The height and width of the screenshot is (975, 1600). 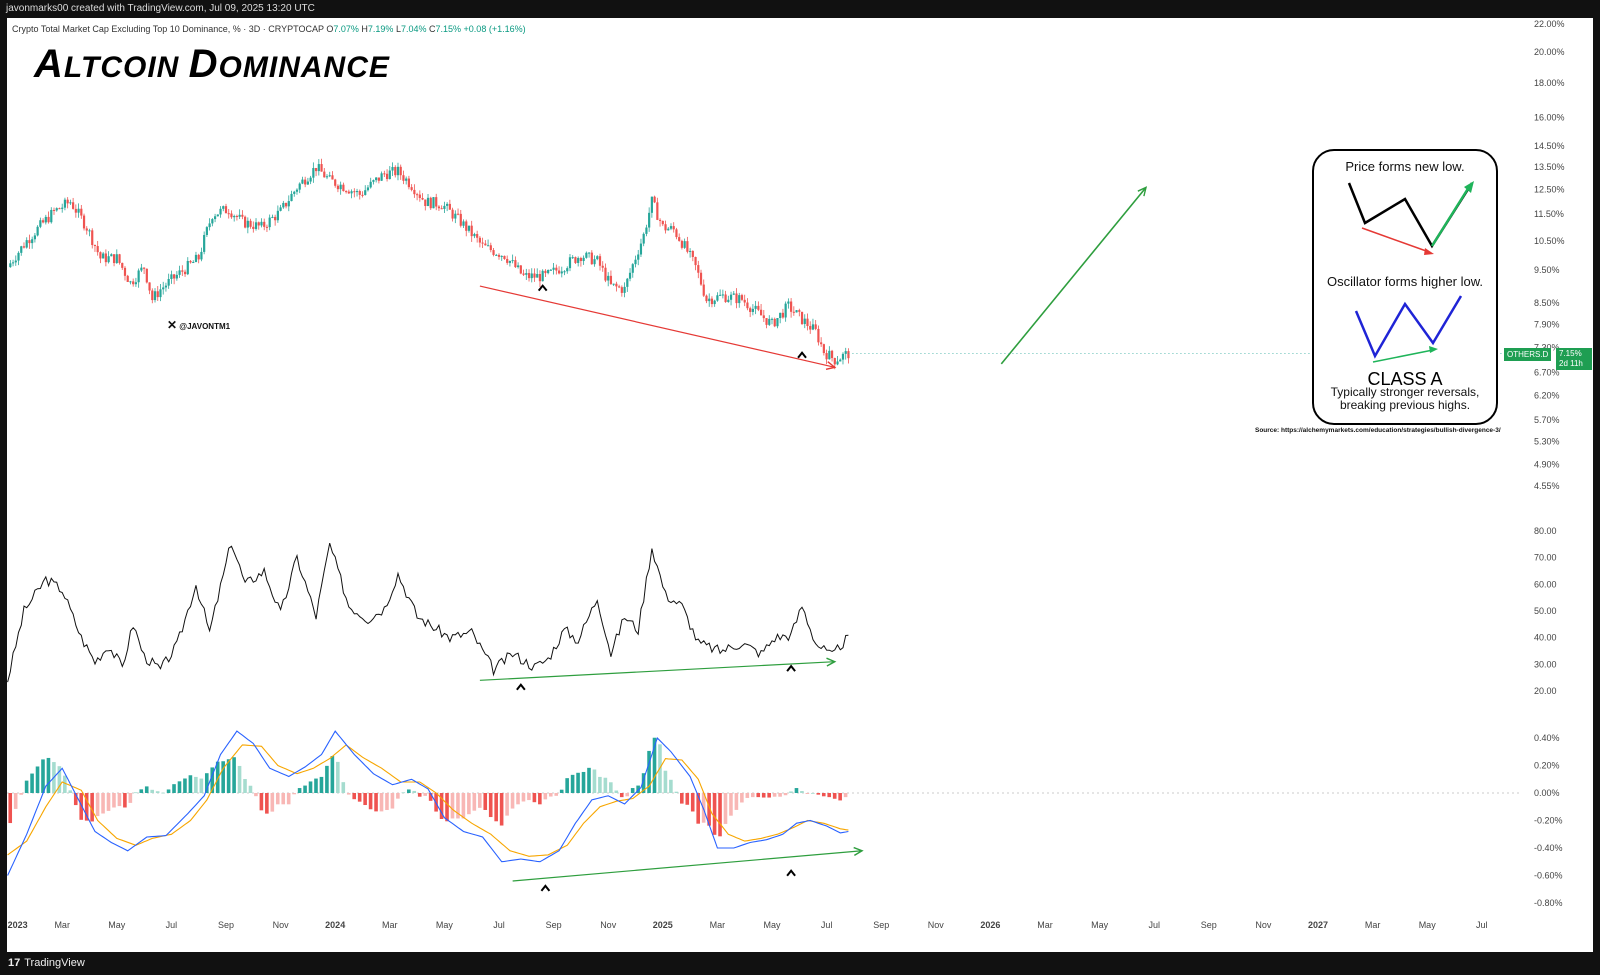 I want to click on price-y-tick-label: 8.50%, so click(x=1547, y=303).